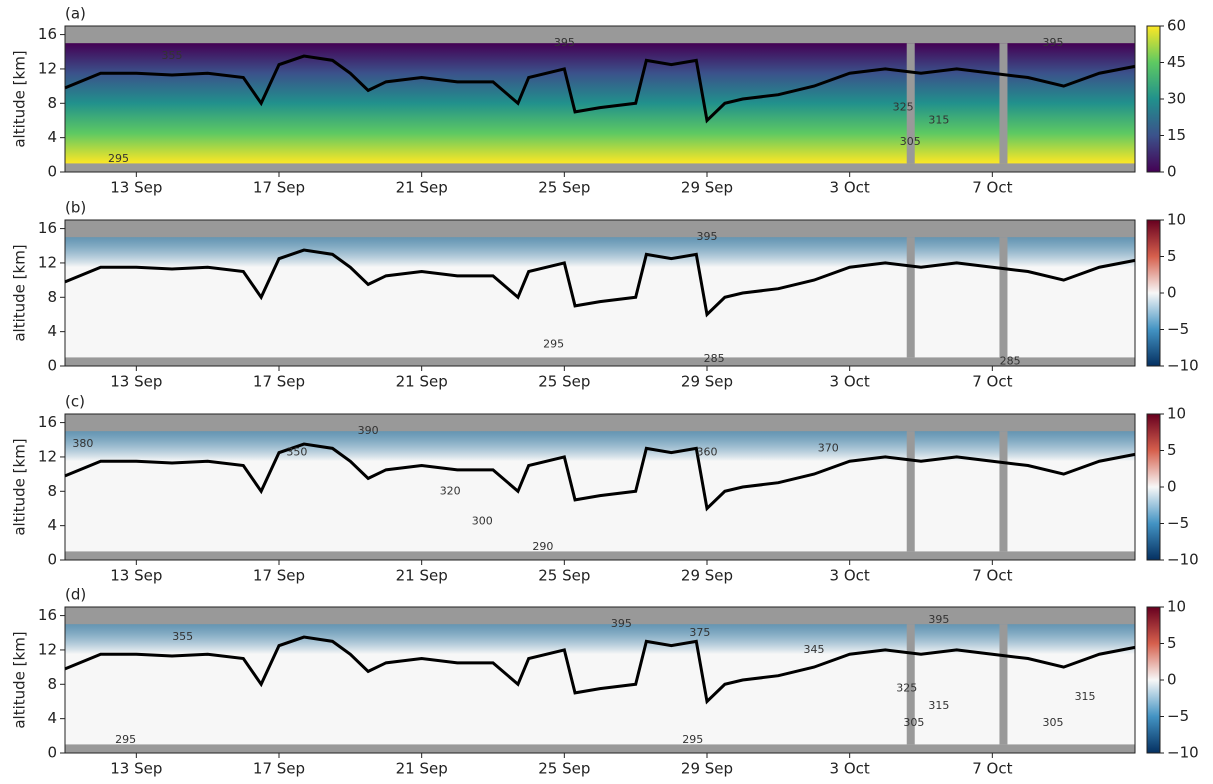 The image size is (1213, 784). What do you see at coordinates (75, 208) in the screenshot?
I see `panel-label: (b)` at bounding box center [75, 208].